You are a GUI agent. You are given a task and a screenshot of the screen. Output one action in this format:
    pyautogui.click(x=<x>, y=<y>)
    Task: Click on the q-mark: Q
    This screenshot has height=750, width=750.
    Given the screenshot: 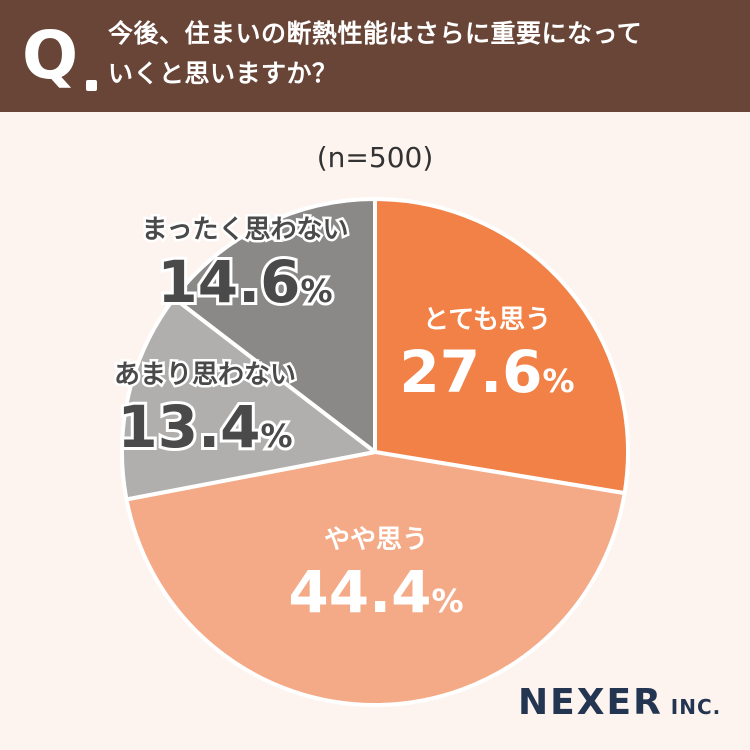 What is the action you would take?
    pyautogui.click(x=50, y=55)
    